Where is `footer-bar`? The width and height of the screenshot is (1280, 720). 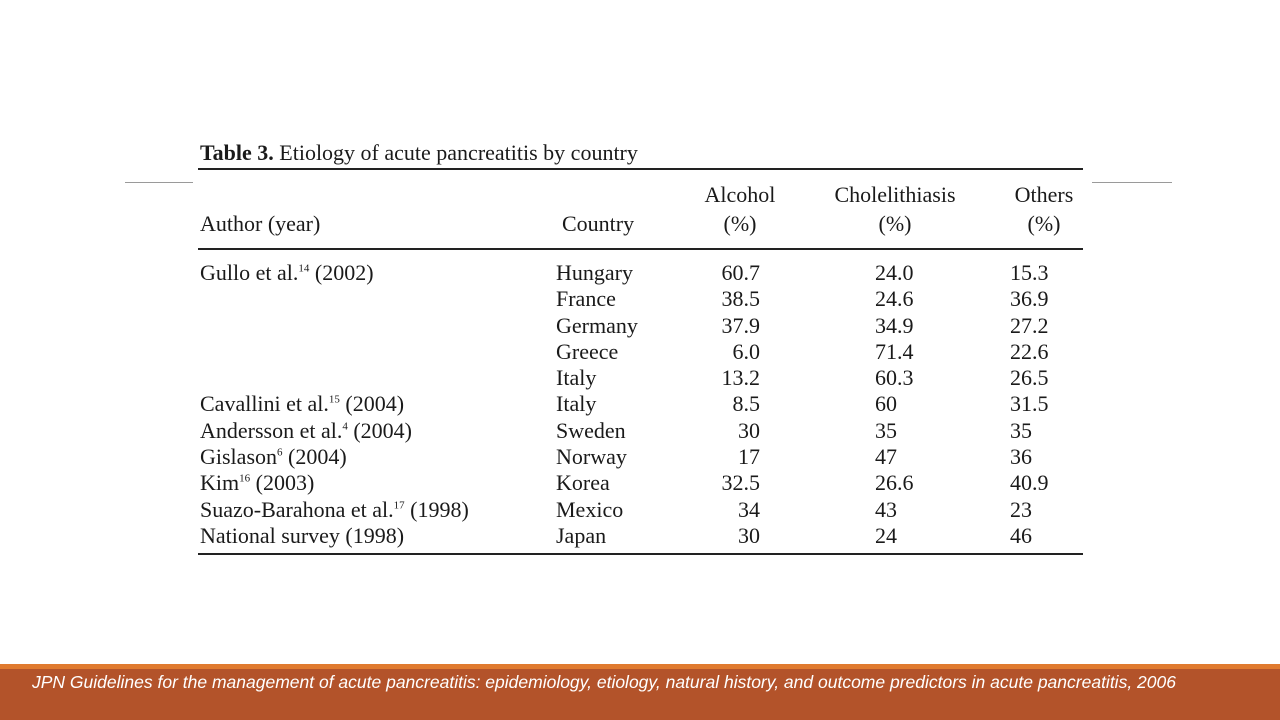 footer-bar is located at coordinates (640, 692).